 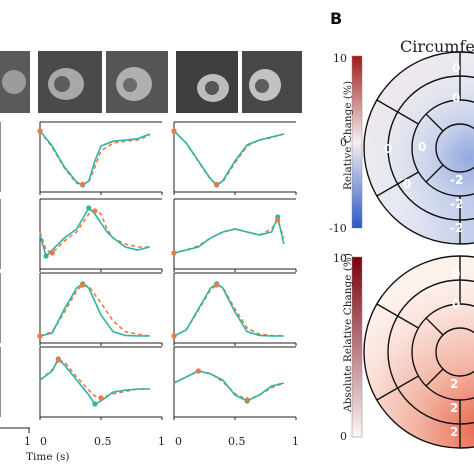 What do you see at coordinates (336, 18) in the screenshot?
I see `panel-label-b: B` at bounding box center [336, 18].